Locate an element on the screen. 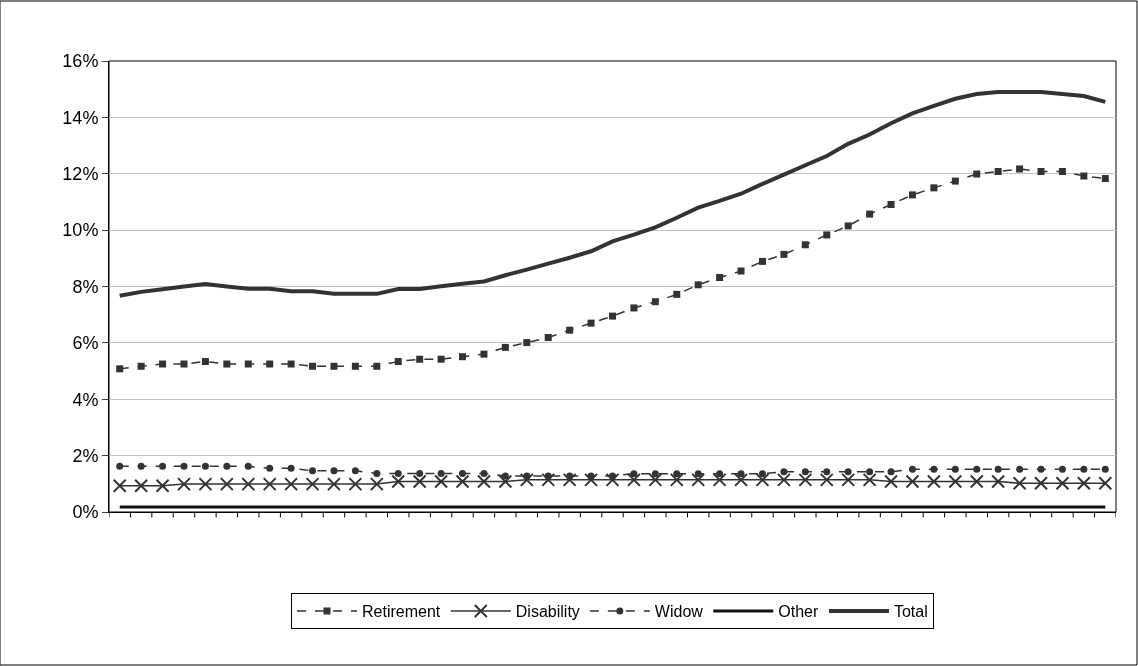 Image resolution: width=1138 pixels, height=666 pixels. y-tick-label: 10% is located at coordinates (80, 230).